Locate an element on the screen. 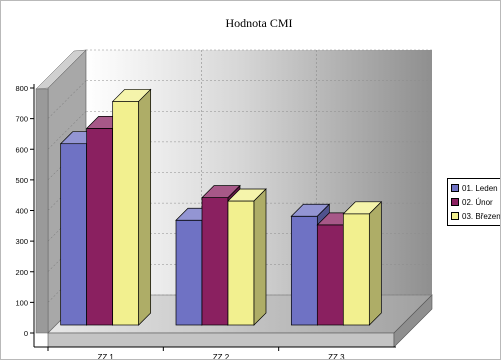  floor-side-edge is located at coordinates (413, 321).